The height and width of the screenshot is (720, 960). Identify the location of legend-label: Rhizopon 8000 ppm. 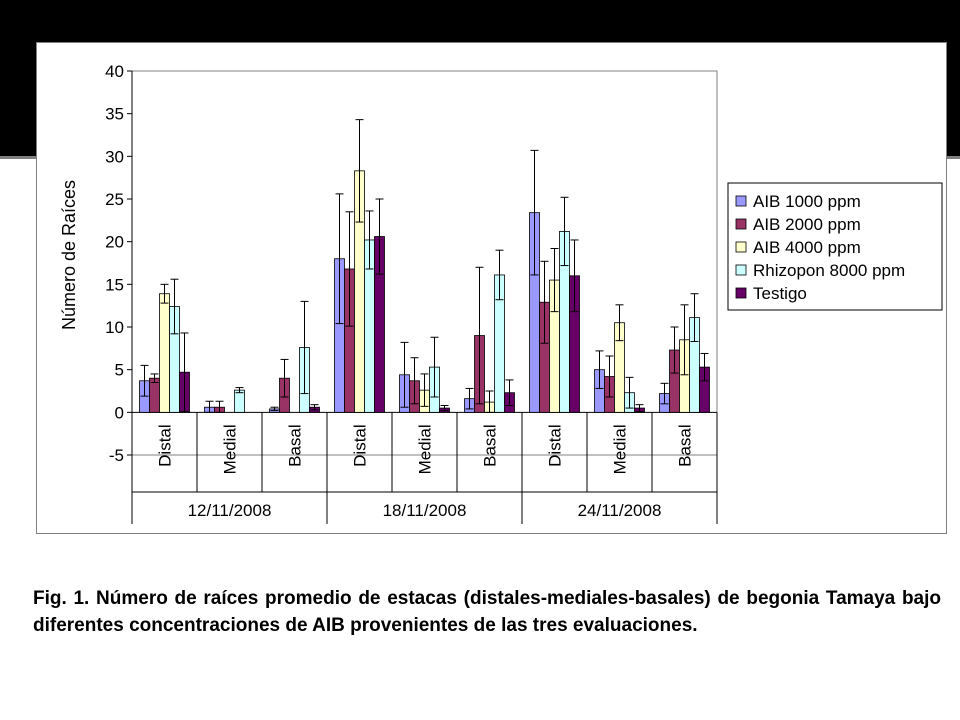
(829, 270).